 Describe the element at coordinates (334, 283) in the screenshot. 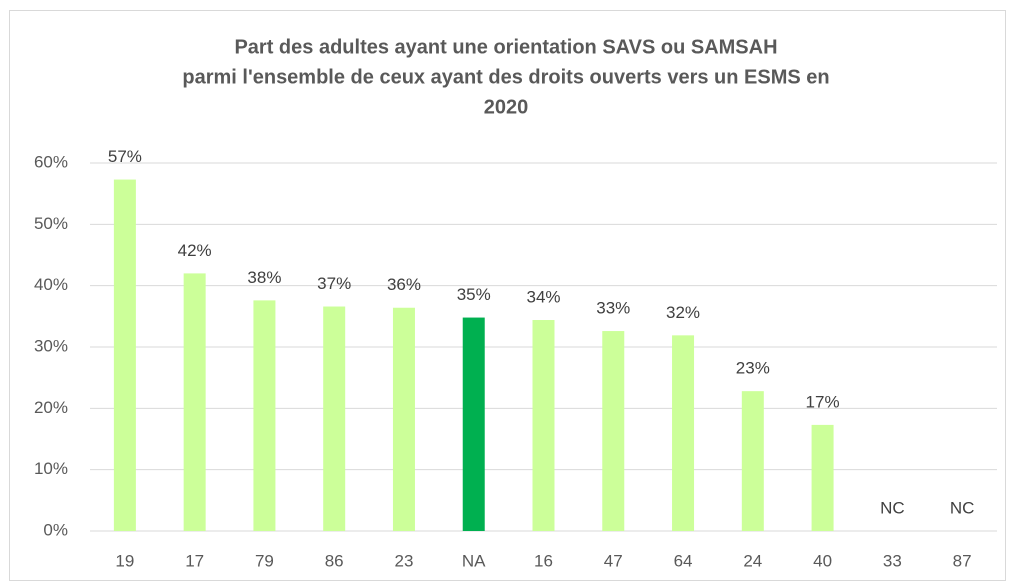

I see `data-label: 37%` at that location.